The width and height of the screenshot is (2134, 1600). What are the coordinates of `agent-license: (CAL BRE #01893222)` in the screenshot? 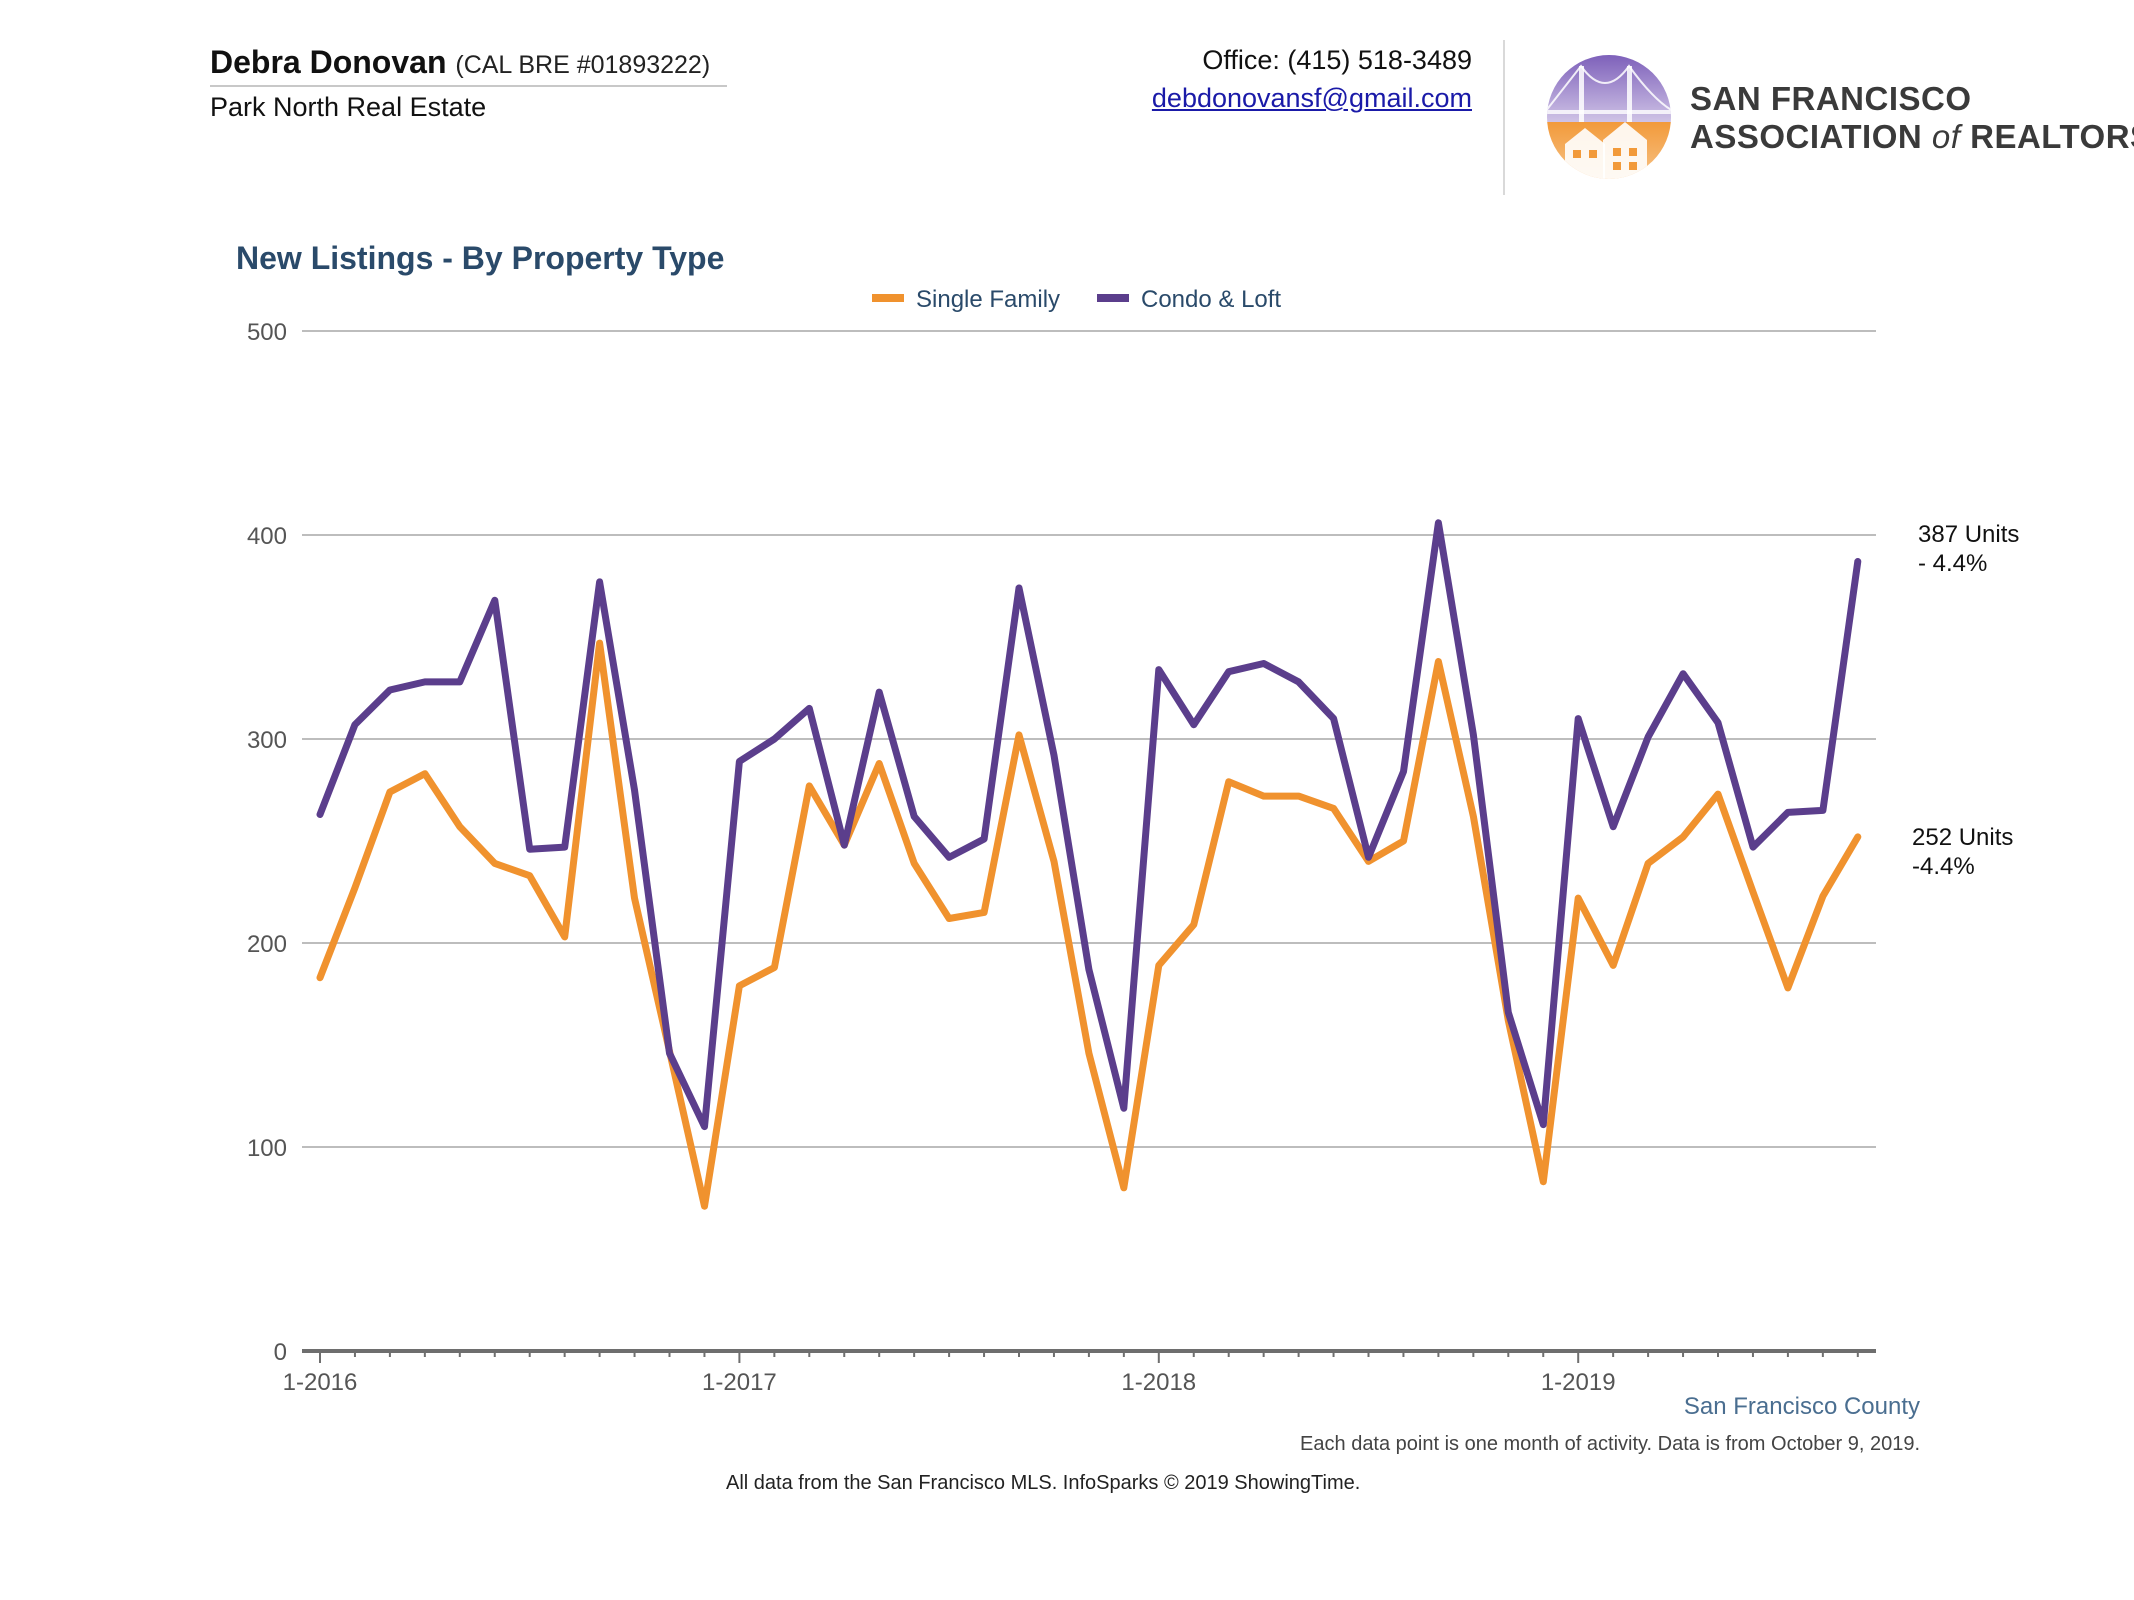 It's located at (583, 65).